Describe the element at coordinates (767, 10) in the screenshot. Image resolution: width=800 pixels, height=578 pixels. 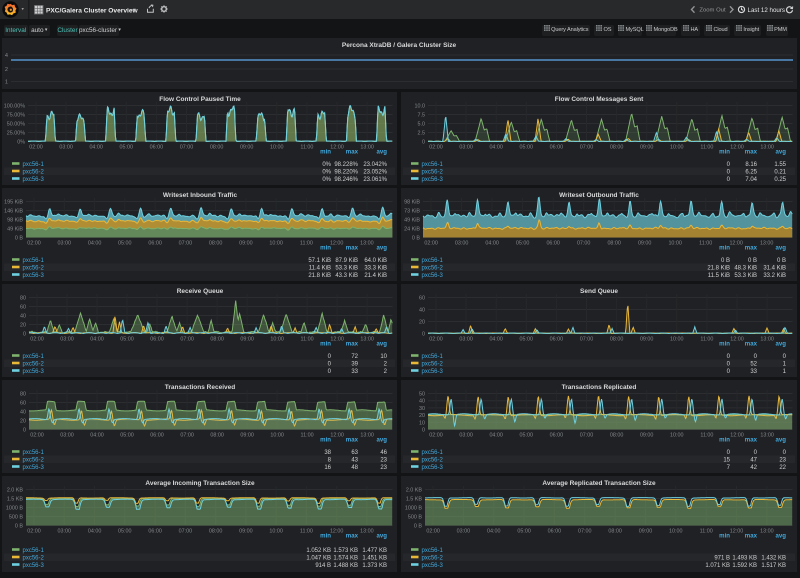
I see `svg-text: Last 12 hours` at that location.